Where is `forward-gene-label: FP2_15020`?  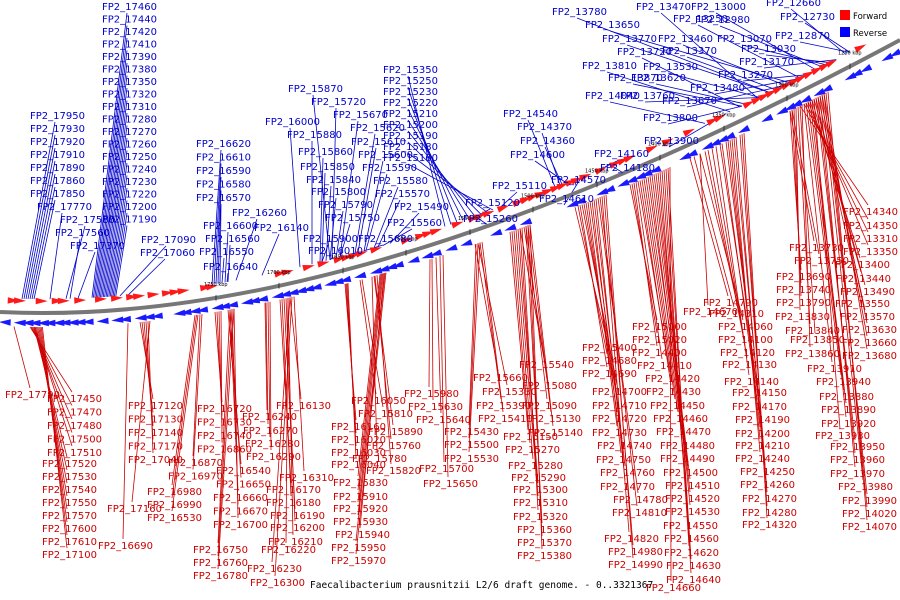 forward-gene-label: FP2_15020 is located at coordinates (659, 340).